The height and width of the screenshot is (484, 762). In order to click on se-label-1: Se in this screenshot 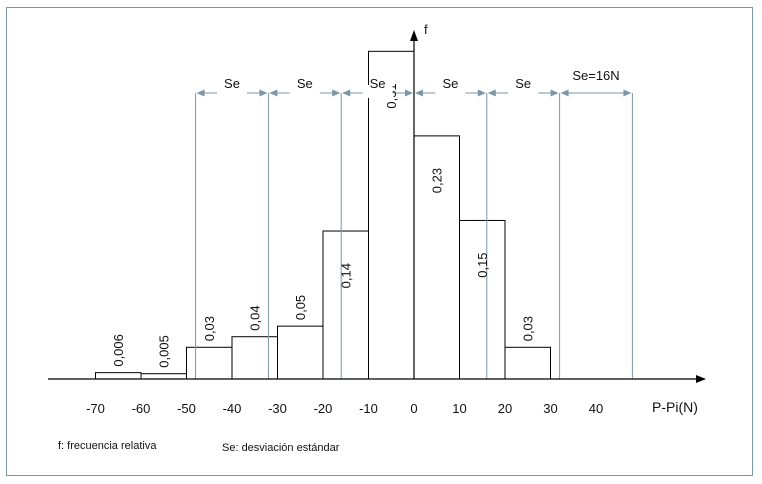, I will do `click(232, 83)`.